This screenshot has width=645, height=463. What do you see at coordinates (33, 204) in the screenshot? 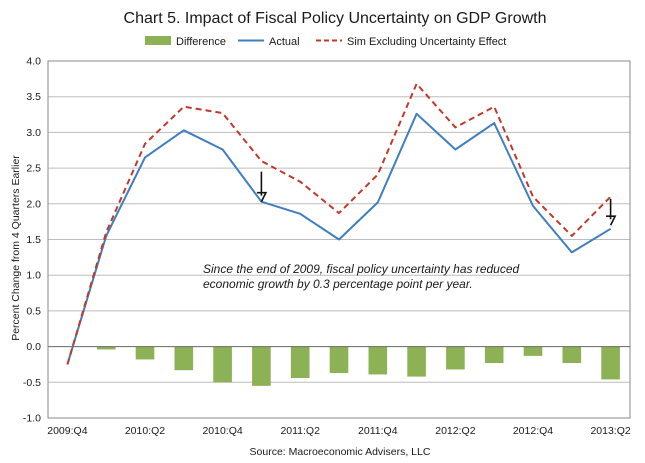
I see `y-tick-label: 2.0` at bounding box center [33, 204].